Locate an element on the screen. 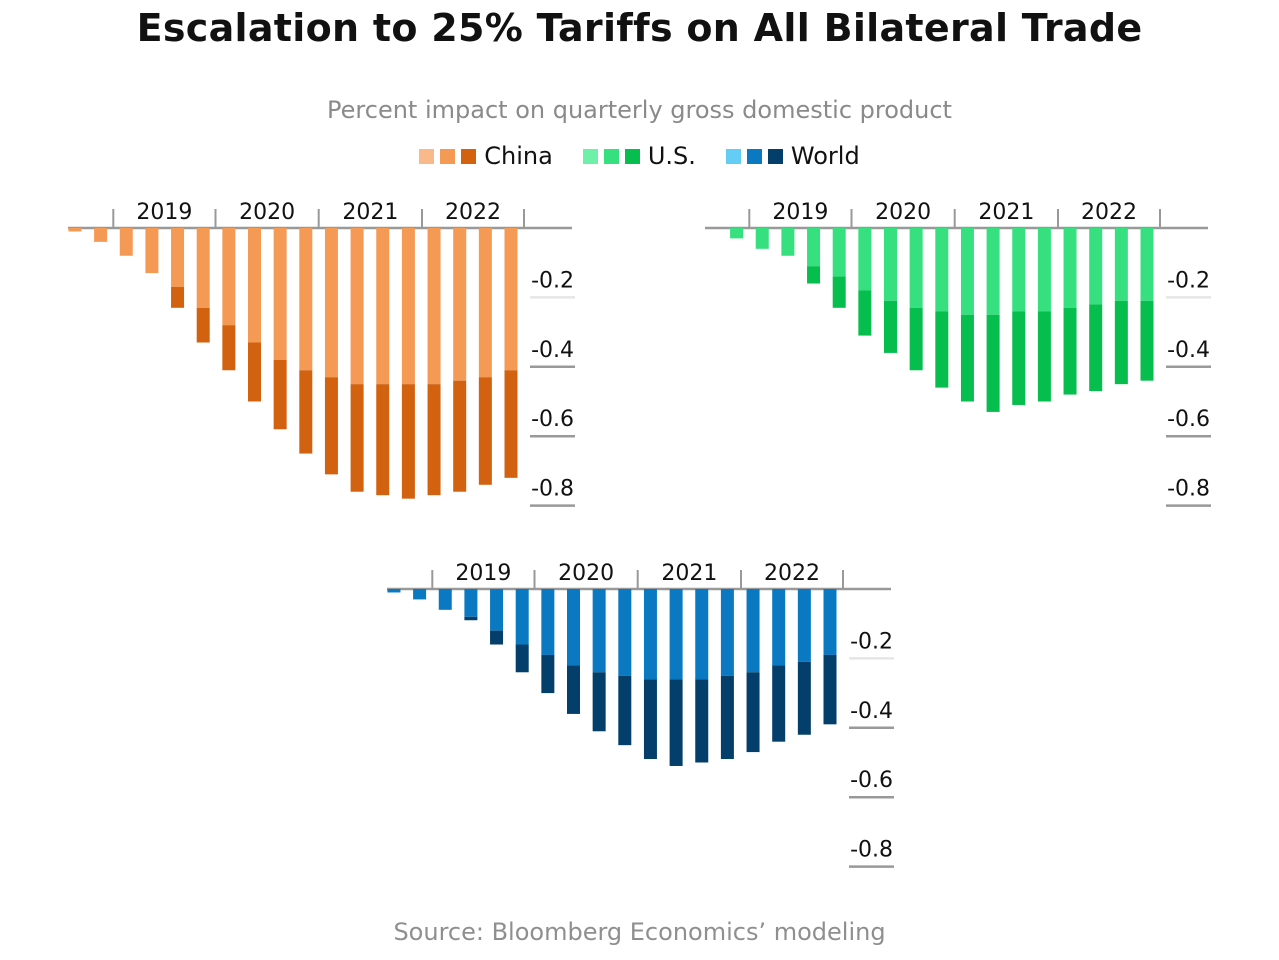  legend: China U.S. World is located at coordinates (639, 156).